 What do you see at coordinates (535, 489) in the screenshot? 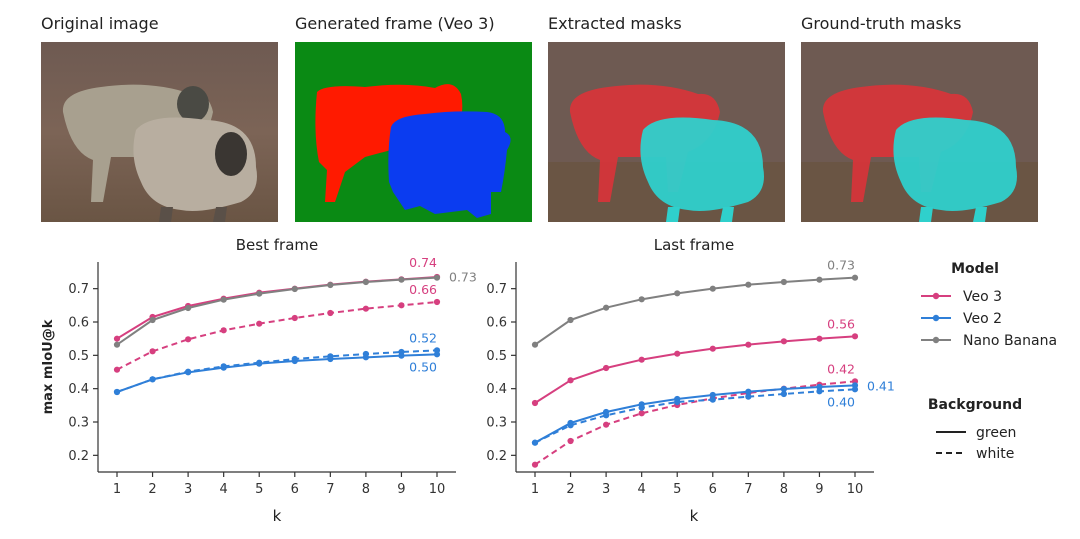
I see `x-tick-label: 1` at bounding box center [535, 489].